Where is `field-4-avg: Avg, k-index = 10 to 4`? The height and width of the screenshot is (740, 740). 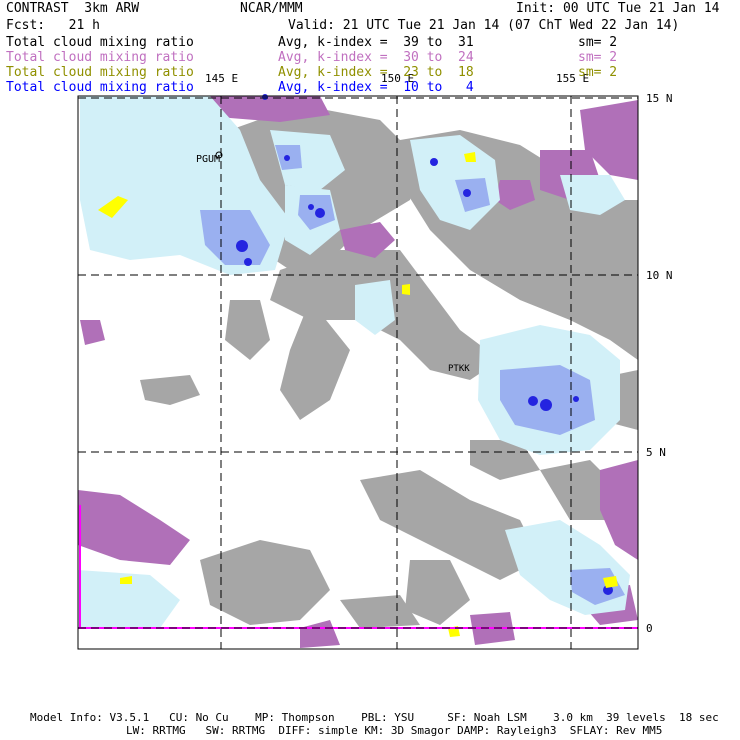
field-4-avg: Avg, k-index = 10 to 4 is located at coordinates (376, 87).